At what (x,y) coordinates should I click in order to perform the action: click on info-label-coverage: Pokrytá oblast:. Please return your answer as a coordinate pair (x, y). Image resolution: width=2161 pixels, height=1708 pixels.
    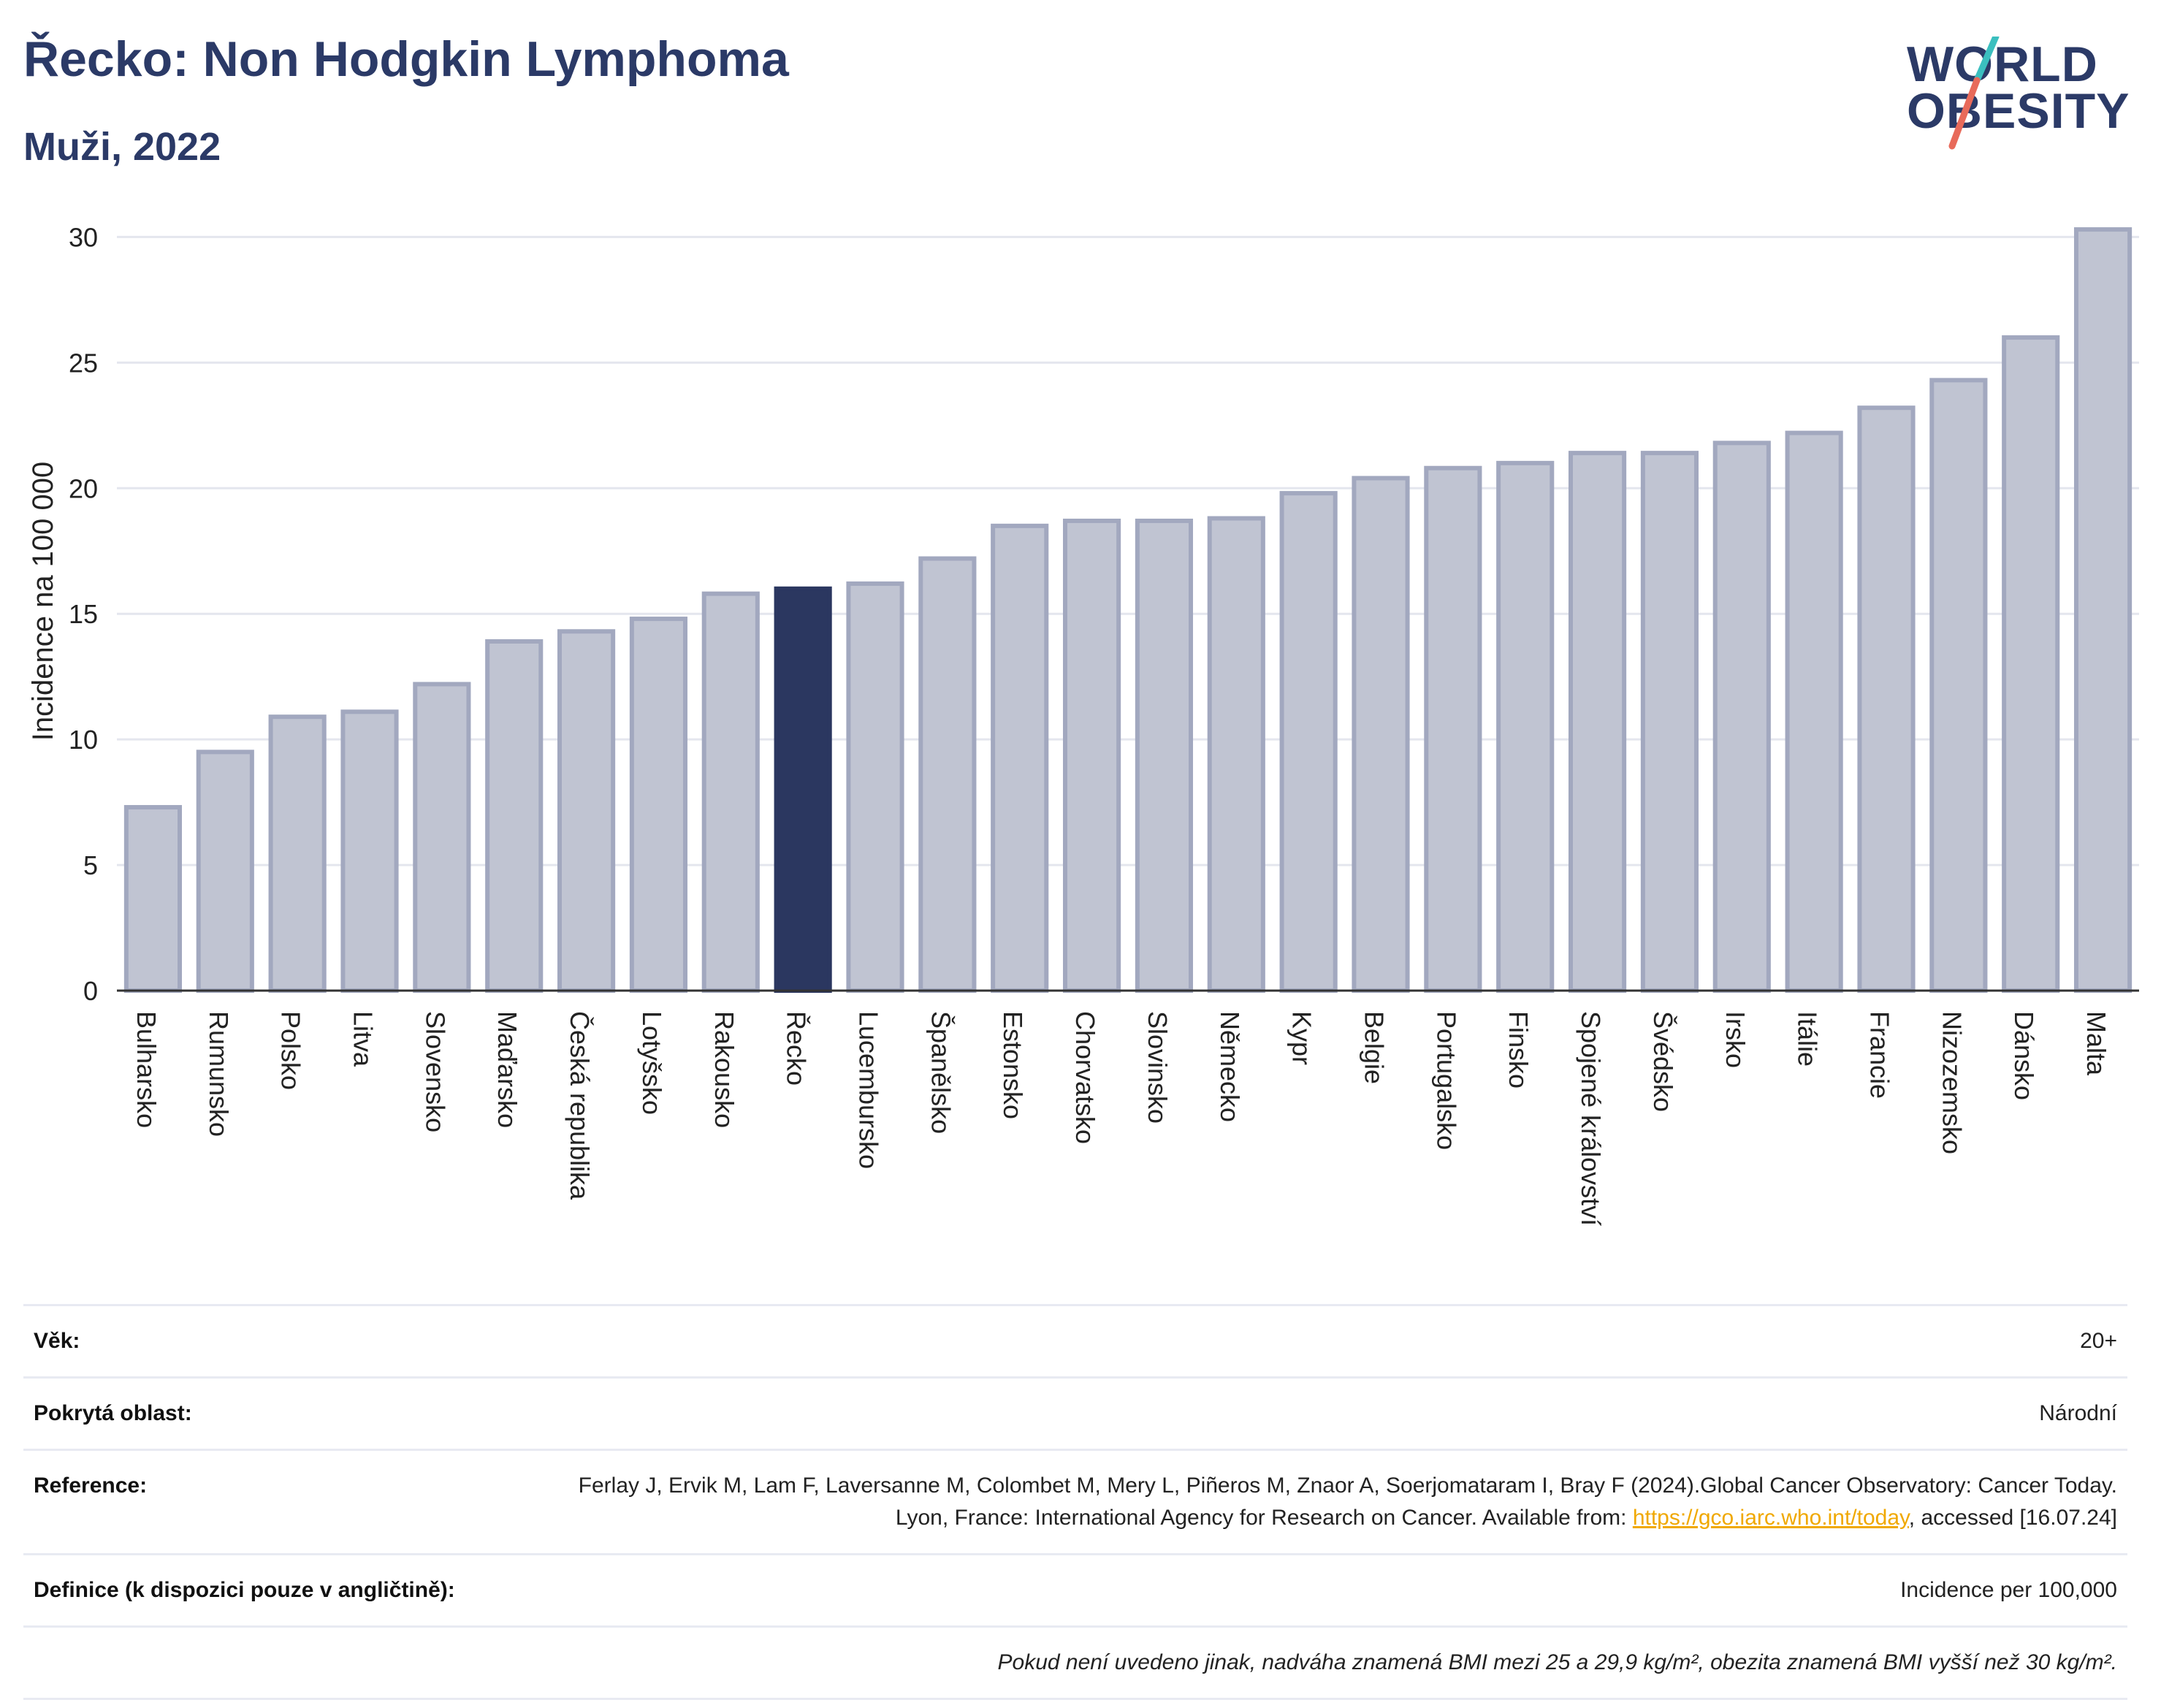
    Looking at the image, I should click on (113, 1413).